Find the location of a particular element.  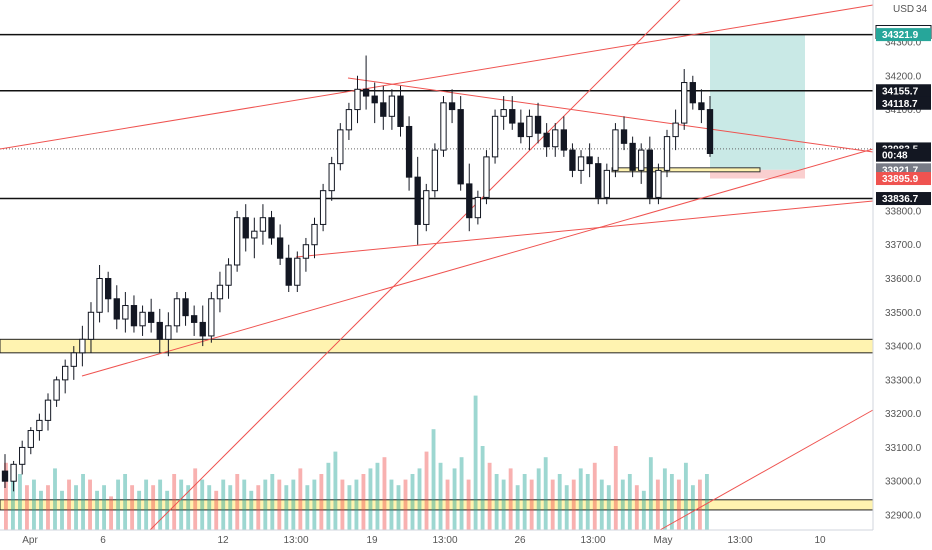

axis-top-fragment: 34 is located at coordinates (922, 9).